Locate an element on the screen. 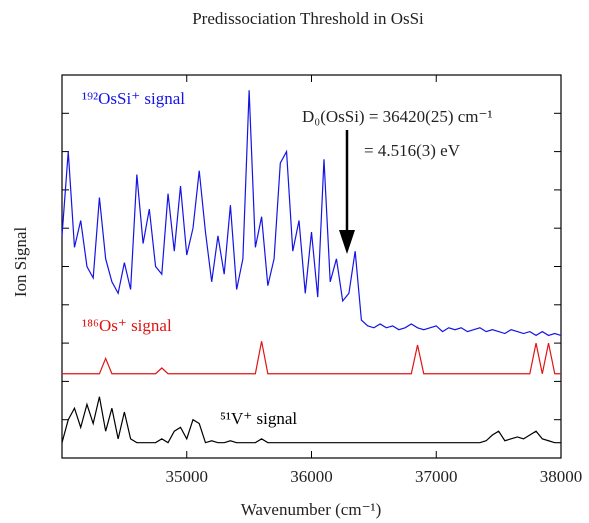  series-label: ¹⁹²OsSi⁺ signal is located at coordinates (133, 98).